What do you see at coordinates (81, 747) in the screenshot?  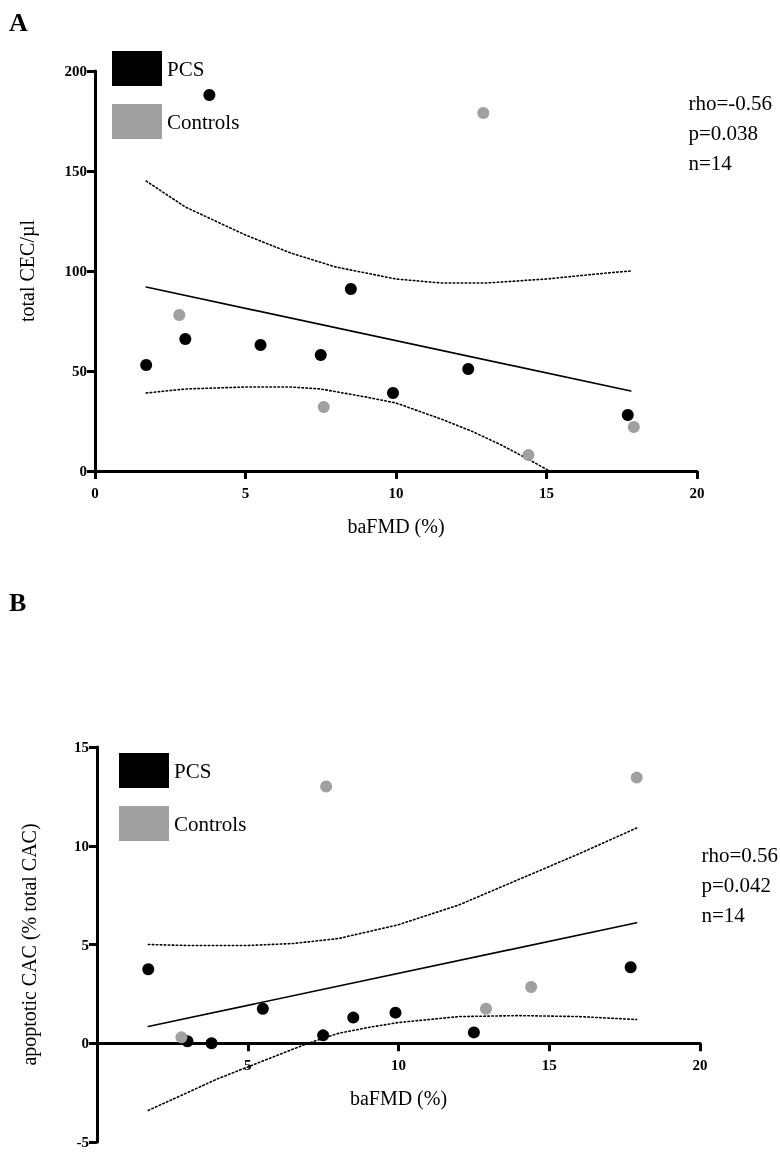 I see `y-tick-label: 15` at bounding box center [81, 747].